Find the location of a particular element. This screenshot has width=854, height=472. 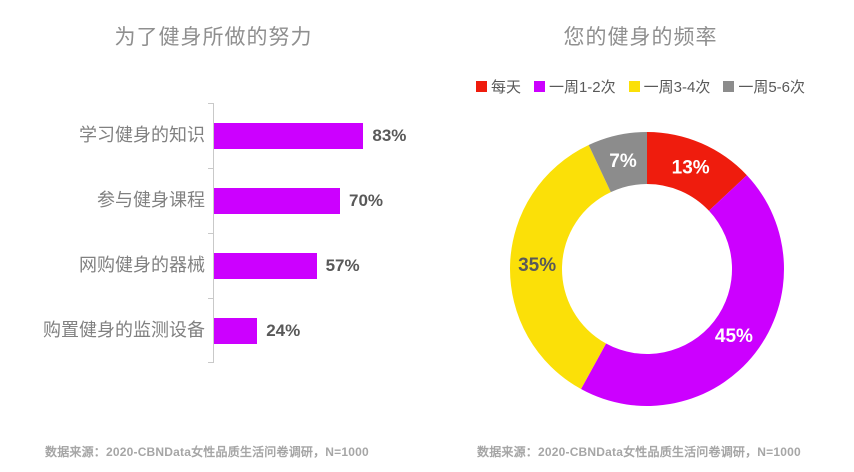

bar-row: 学习健身的知识 83% is located at coordinates (213, 135).